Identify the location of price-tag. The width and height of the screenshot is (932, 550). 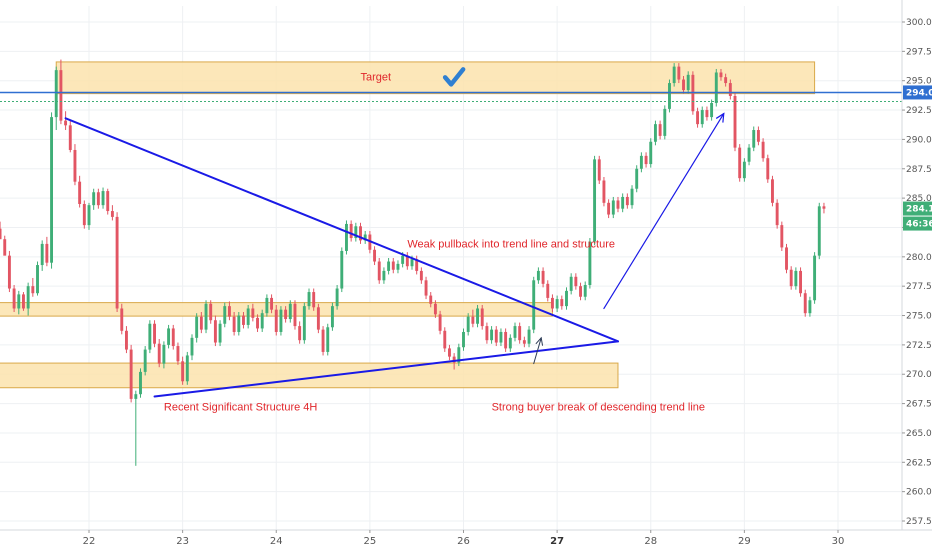
(917, 223).